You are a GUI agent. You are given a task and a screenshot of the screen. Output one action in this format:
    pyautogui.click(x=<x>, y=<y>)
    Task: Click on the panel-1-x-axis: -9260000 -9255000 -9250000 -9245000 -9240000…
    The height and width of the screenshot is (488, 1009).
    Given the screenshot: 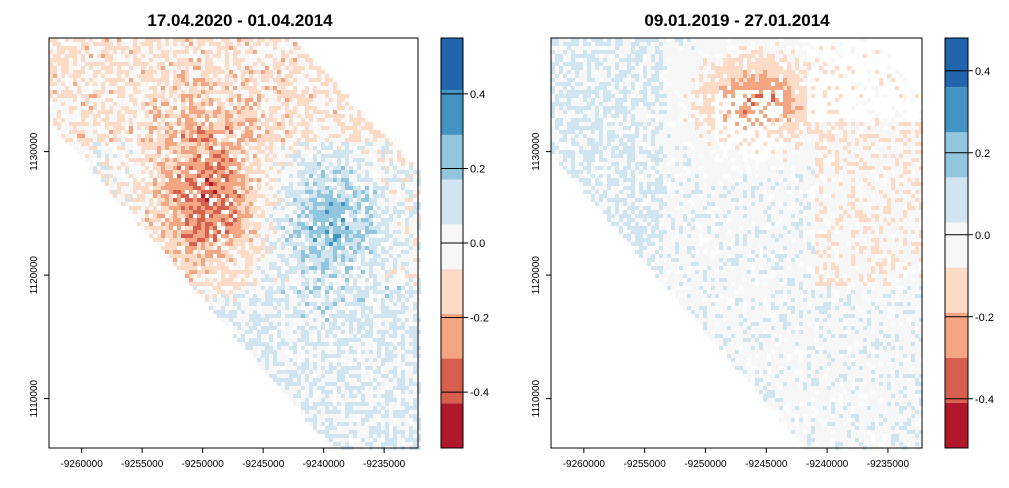 What is the action you would take?
    pyautogui.click(x=233, y=459)
    